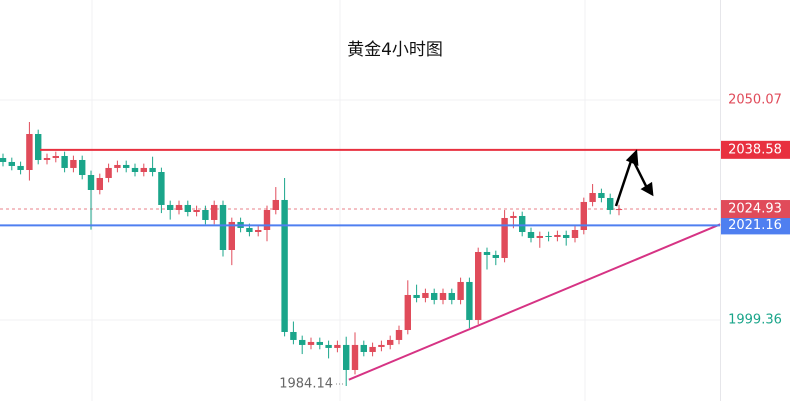  Describe the element at coordinates (634, 178) in the screenshot. I see `arrows` at that location.